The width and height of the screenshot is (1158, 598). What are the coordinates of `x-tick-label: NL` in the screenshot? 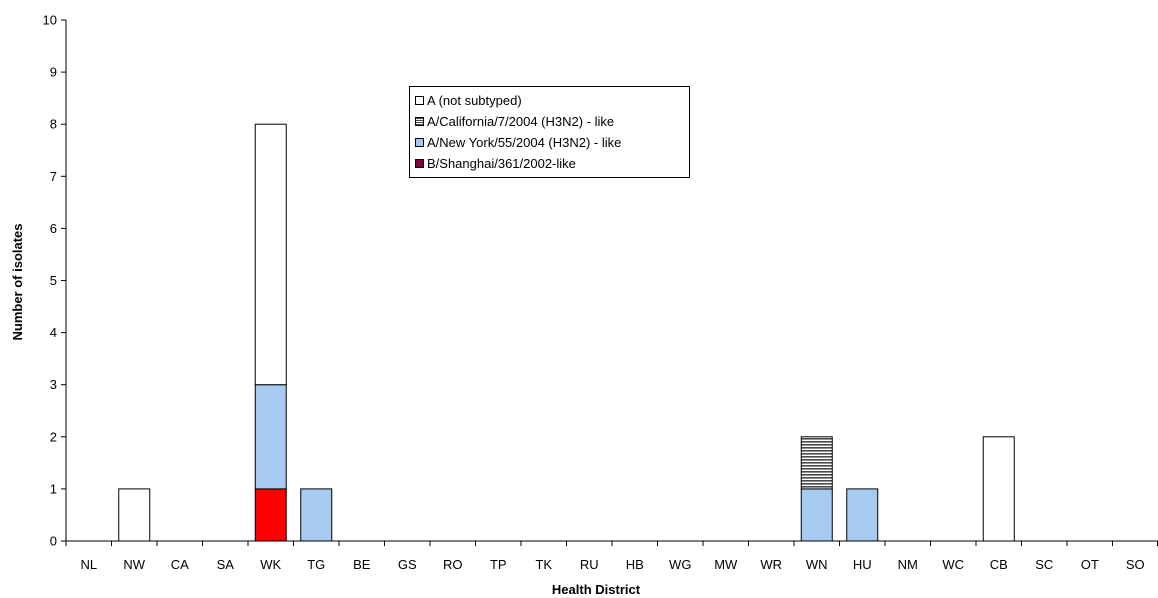 It's located at (88, 564).